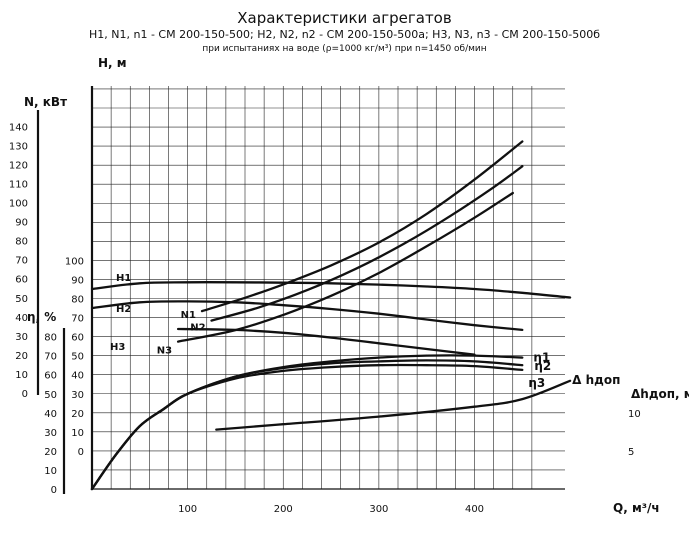 The height and width of the screenshot is (538, 689). Describe the element at coordinates (18, 165) in the screenshot. I see `n-tick-label: 120` at that location.